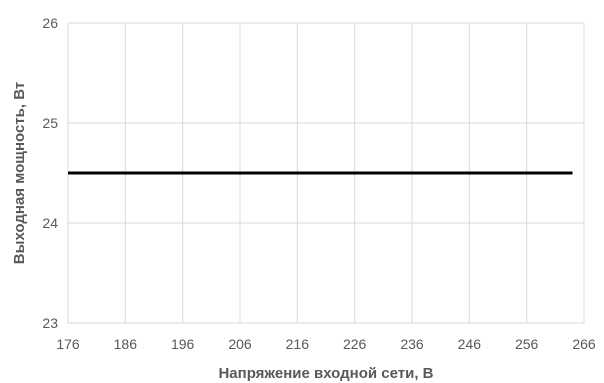  Describe the element at coordinates (240, 344) in the screenshot. I see `x-tick-label: 206` at that location.